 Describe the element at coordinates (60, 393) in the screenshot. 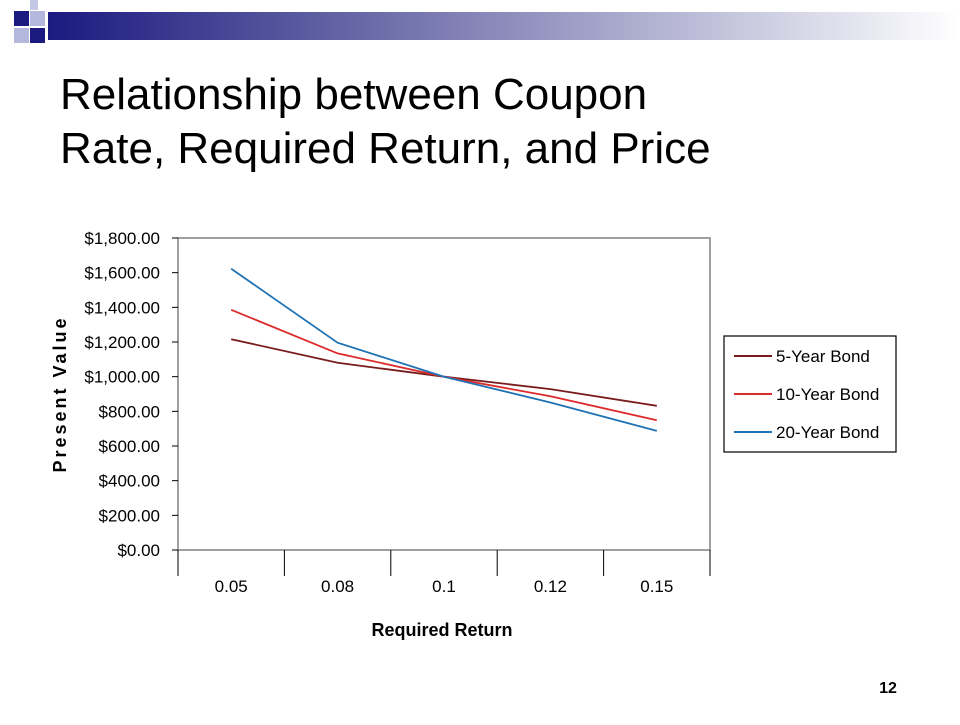

I see `y-axis-title: Present Value` at that location.